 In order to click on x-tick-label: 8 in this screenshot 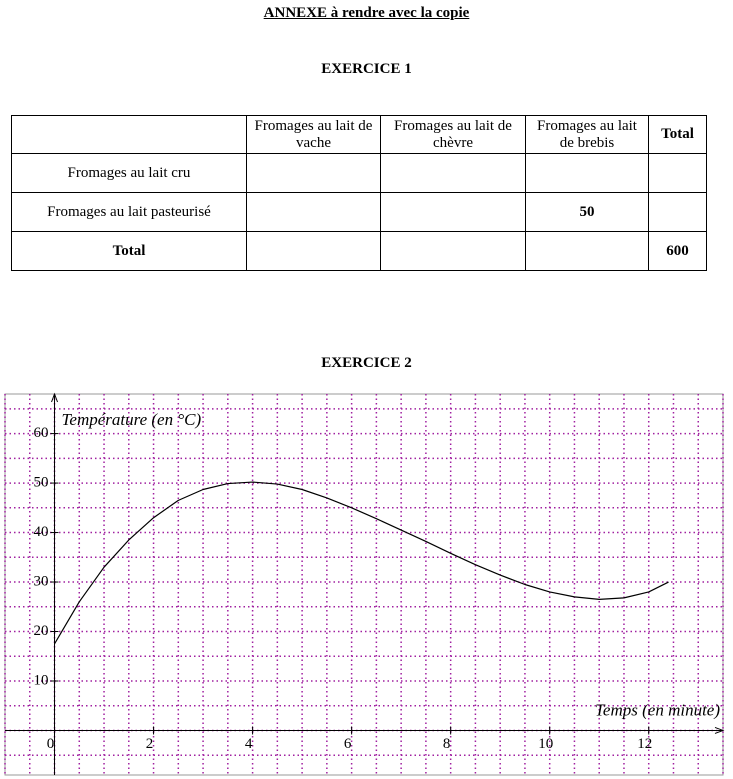, I will do `click(447, 744)`.